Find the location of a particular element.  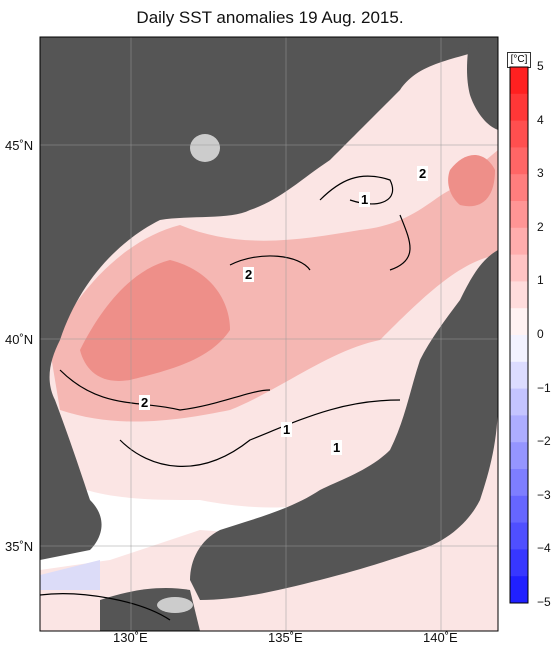

contour-label-2-mid: 2 is located at coordinates (249, 274).